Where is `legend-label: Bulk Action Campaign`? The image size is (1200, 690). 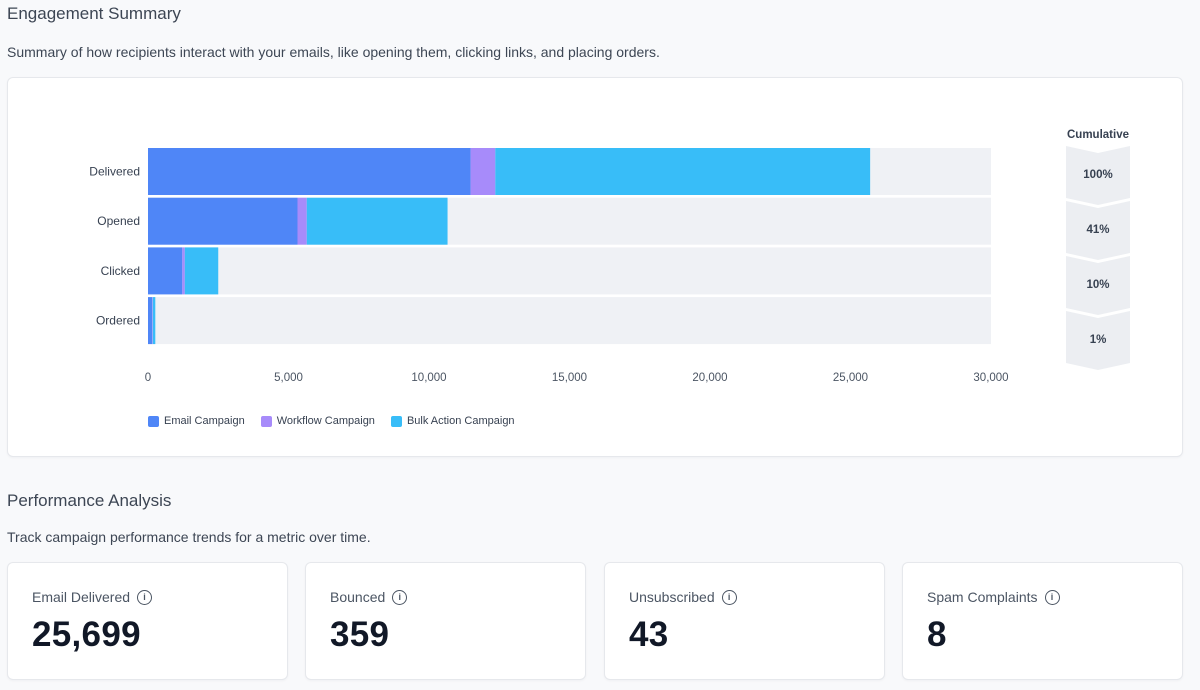
legend-label: Bulk Action Campaign is located at coordinates (460, 421).